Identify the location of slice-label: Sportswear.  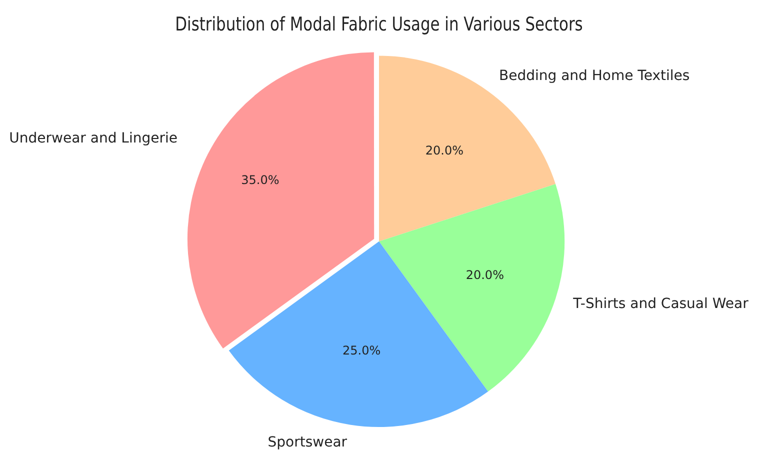
(308, 442).